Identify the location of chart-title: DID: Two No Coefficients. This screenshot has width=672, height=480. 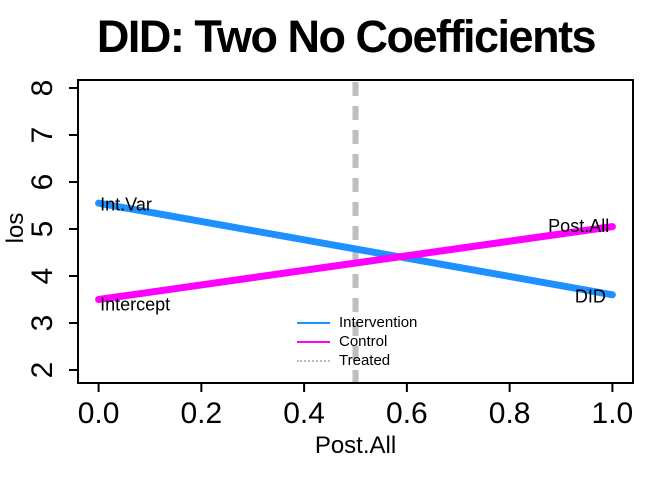
(346, 36).